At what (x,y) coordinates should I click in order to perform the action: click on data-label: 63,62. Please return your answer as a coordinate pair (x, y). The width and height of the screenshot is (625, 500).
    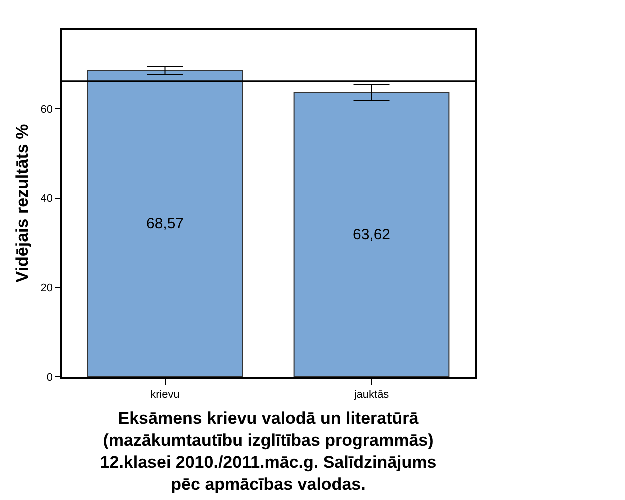
    Looking at the image, I should click on (371, 235).